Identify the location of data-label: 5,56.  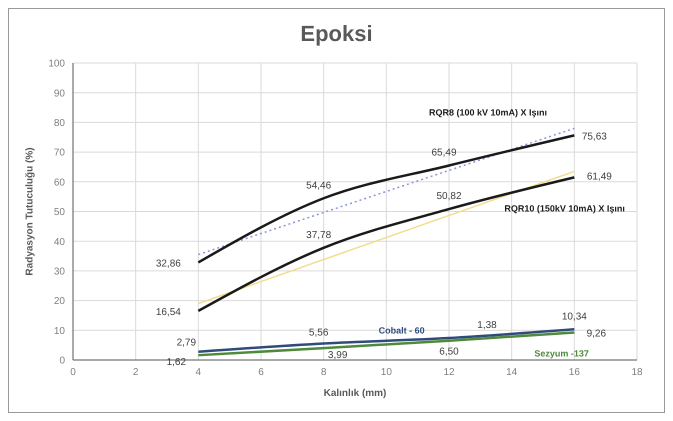
(318, 332).